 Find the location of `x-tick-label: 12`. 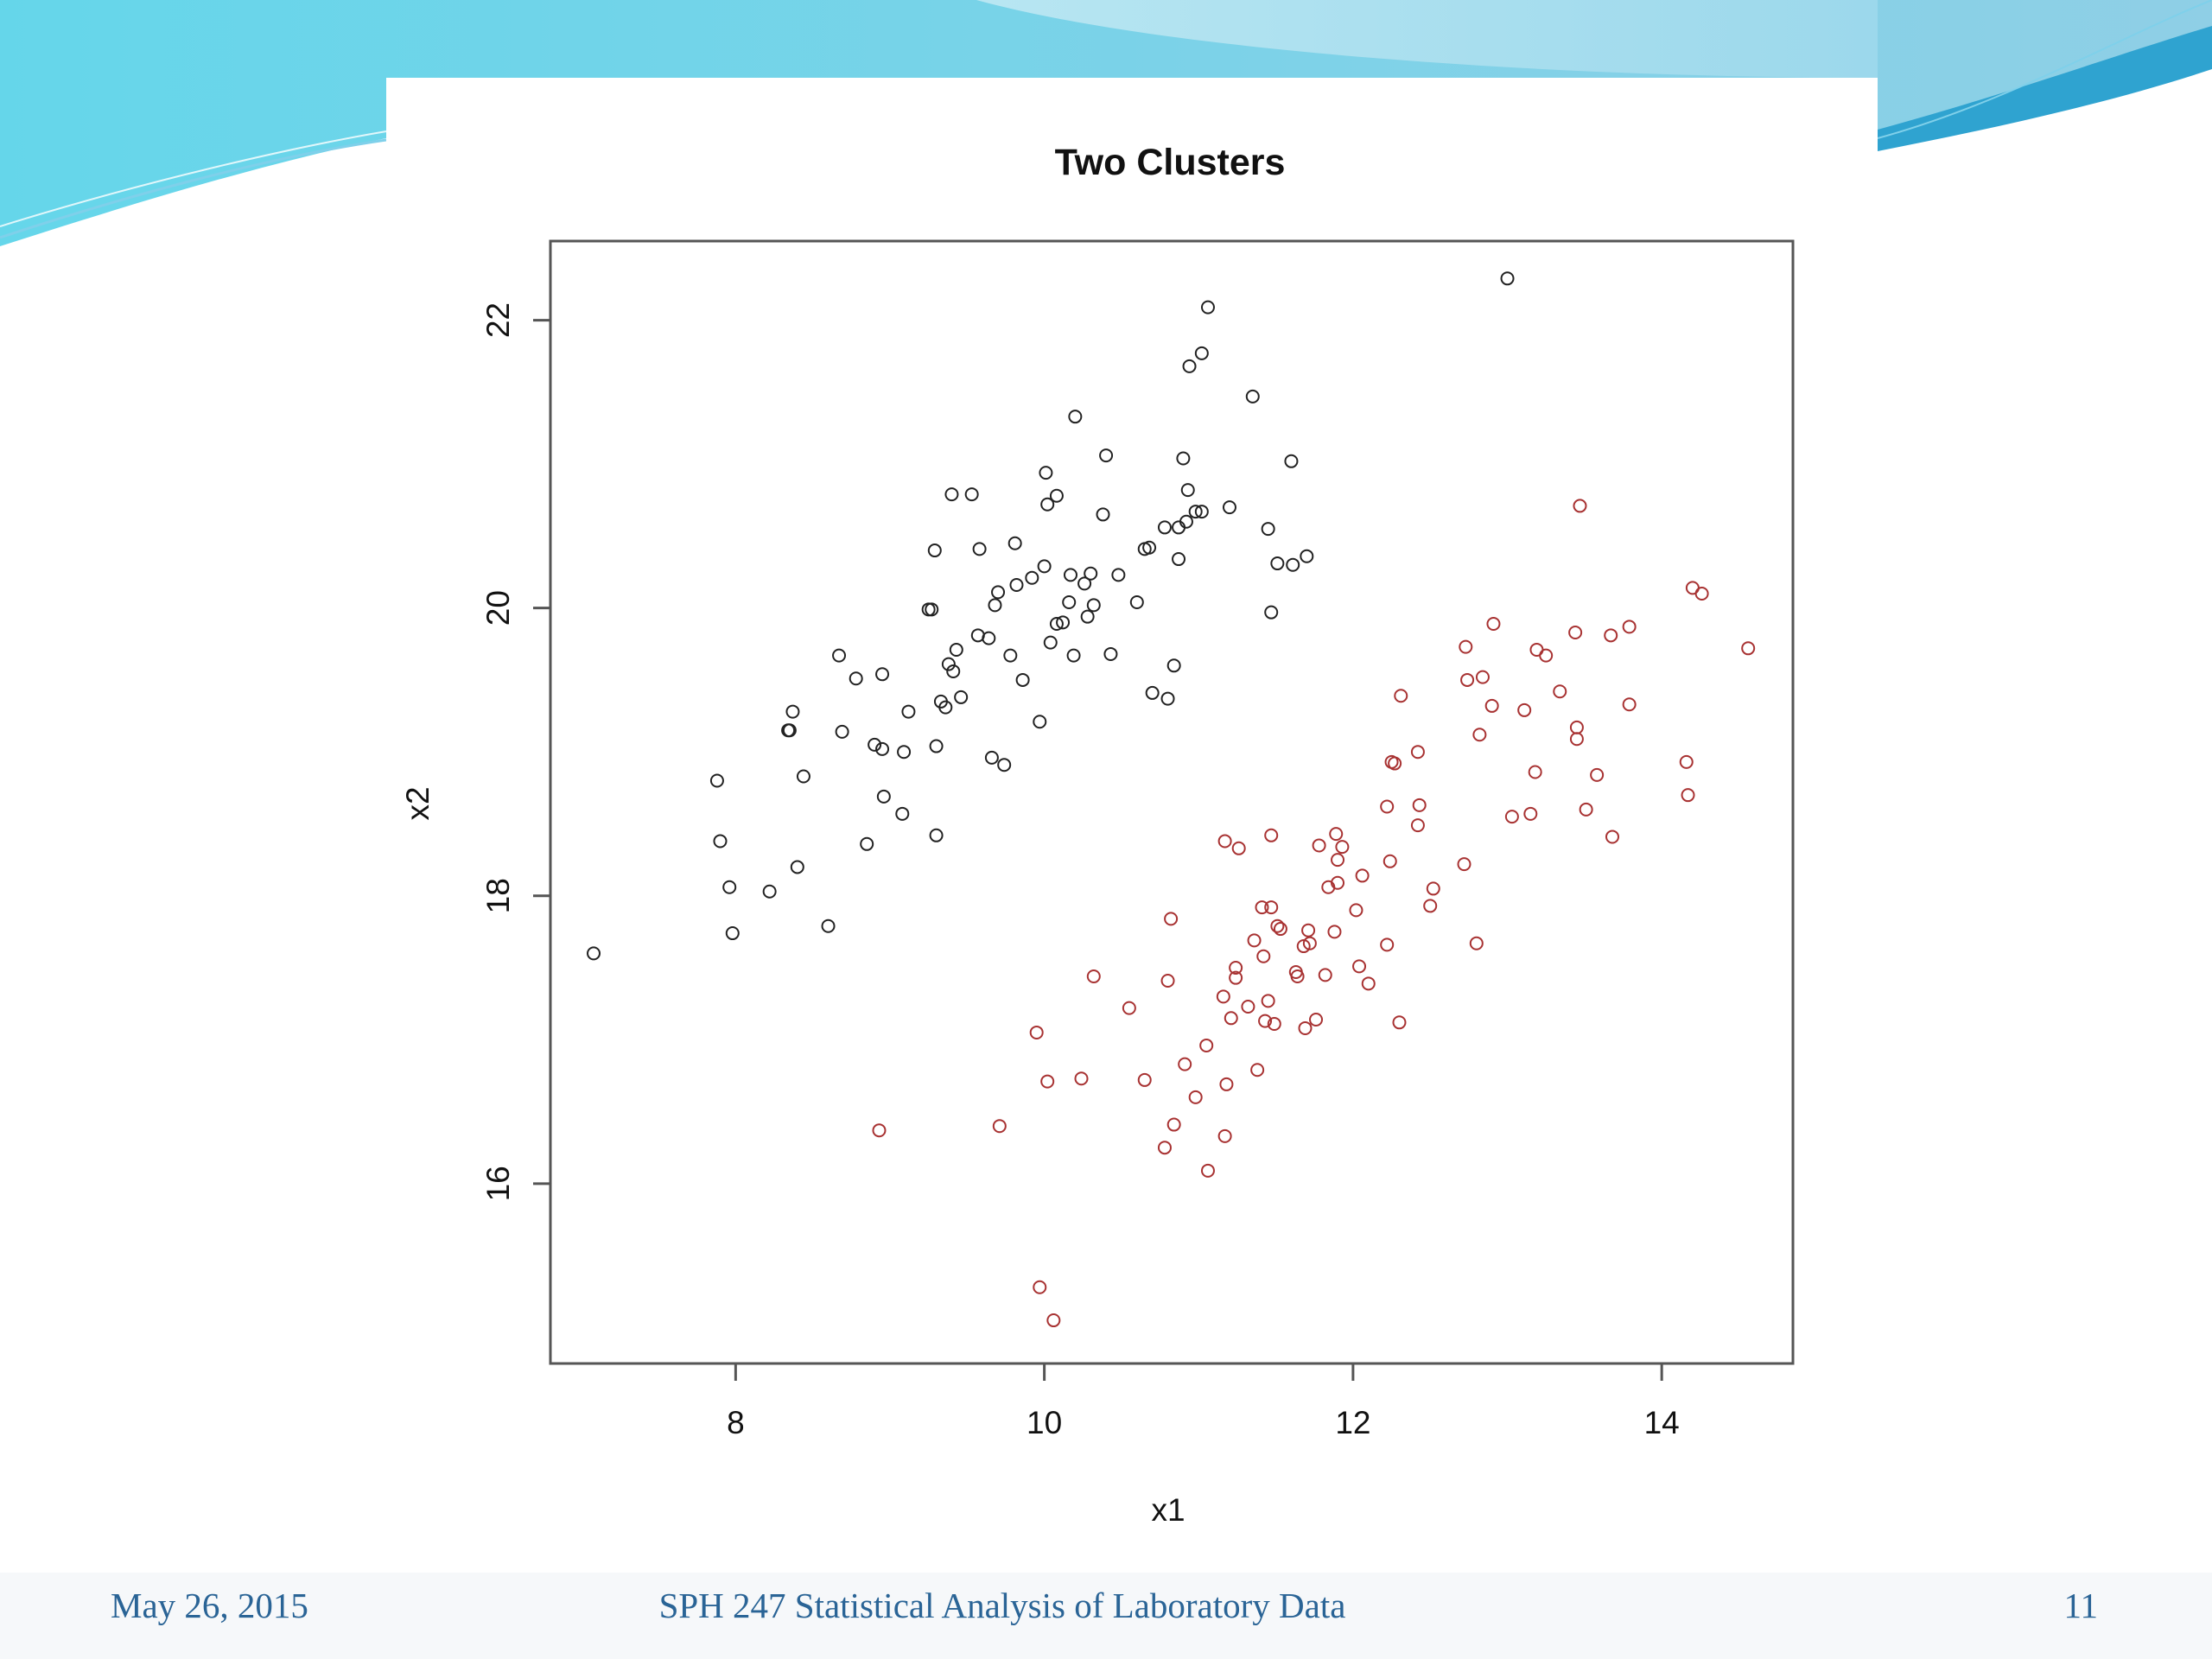

x-tick-label: 12 is located at coordinates (1352, 1422).